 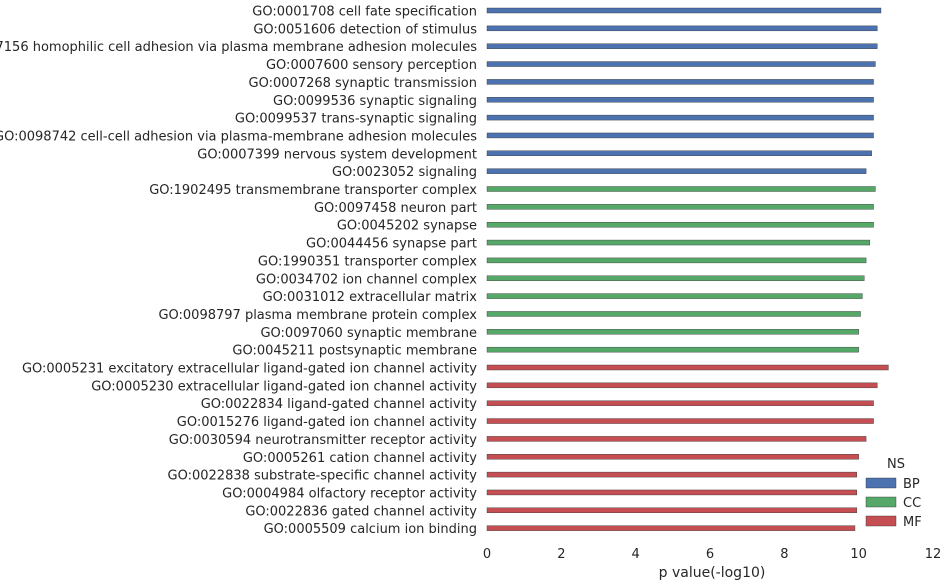 What do you see at coordinates (339, 404) in the screenshot?
I see `category-label: GO:0022834 ligand-gated channel activity` at bounding box center [339, 404].